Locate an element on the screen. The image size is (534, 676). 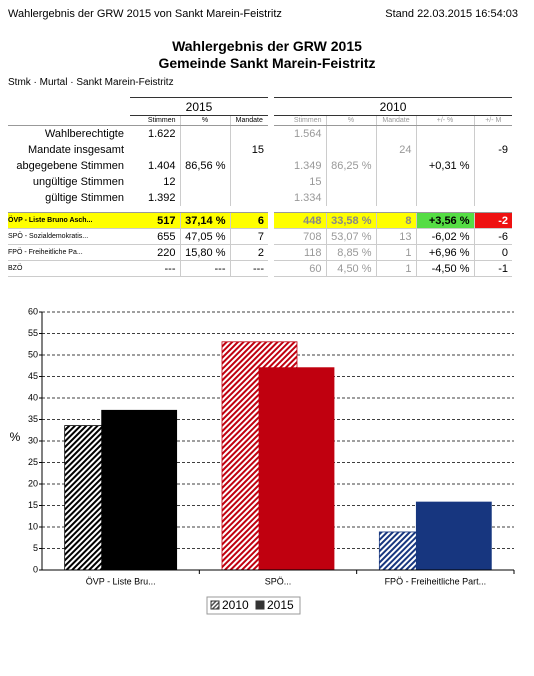
legend-swatch is located at coordinates (215, 605).